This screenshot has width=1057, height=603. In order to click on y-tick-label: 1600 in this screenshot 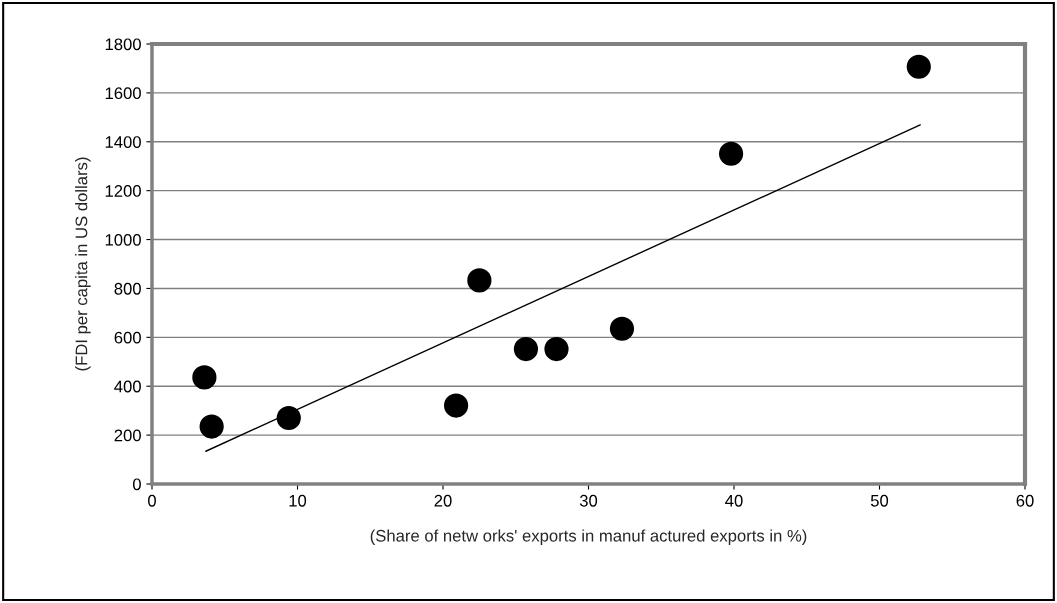, I will do `click(123, 93)`.